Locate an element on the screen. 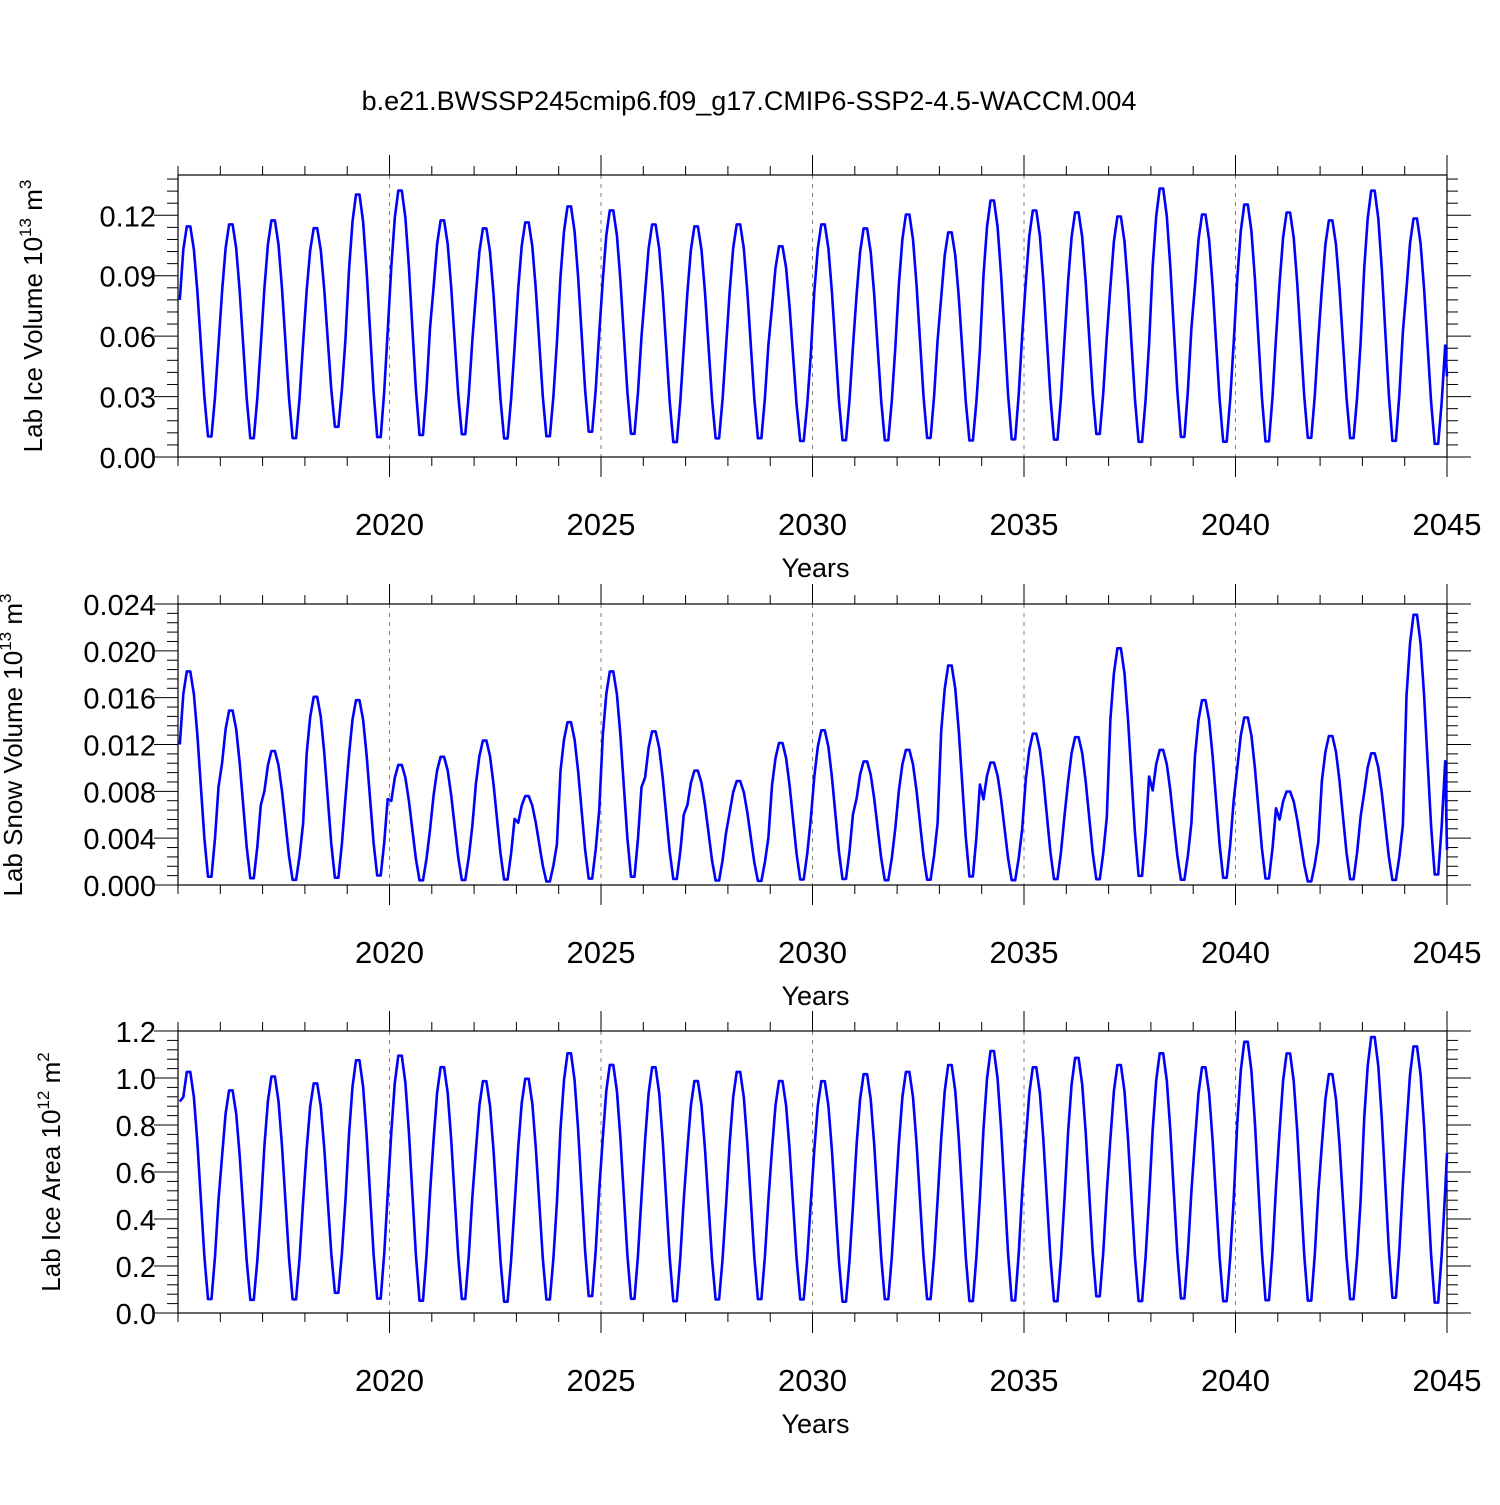 This screenshot has width=1500, height=1505. y-axis-label-part: Lab Snow Volume 10 is located at coordinates (14, 774).